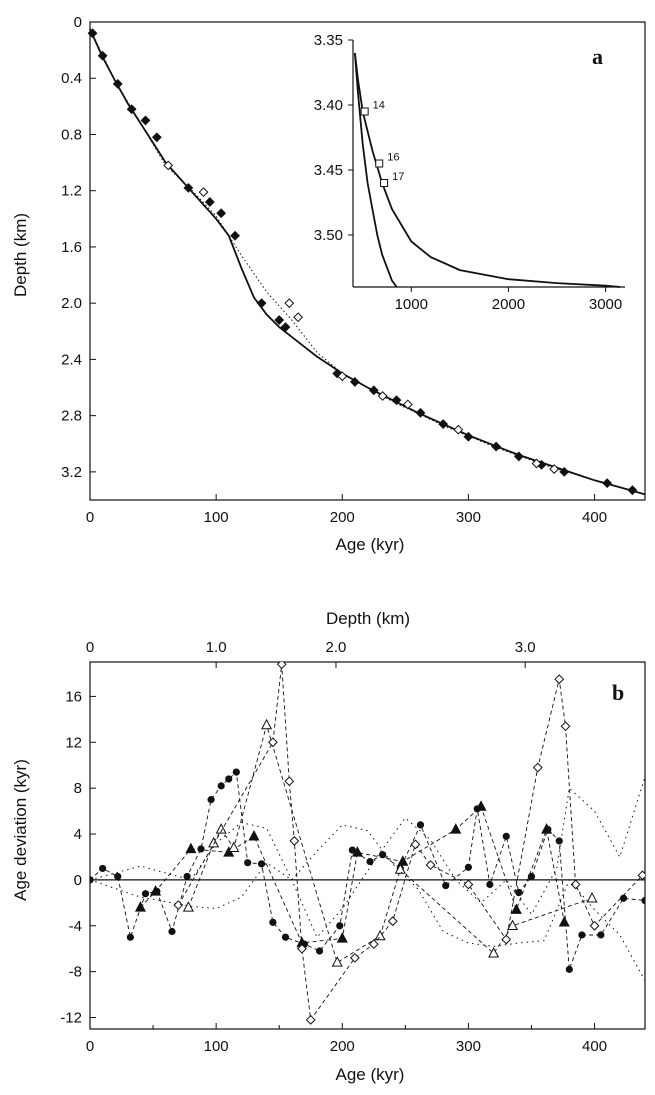 The width and height of the screenshot is (655, 1095). Describe the element at coordinates (370, 544) in the screenshot. I see `panel-a-x-axis-label: Age (kyr)` at that location.